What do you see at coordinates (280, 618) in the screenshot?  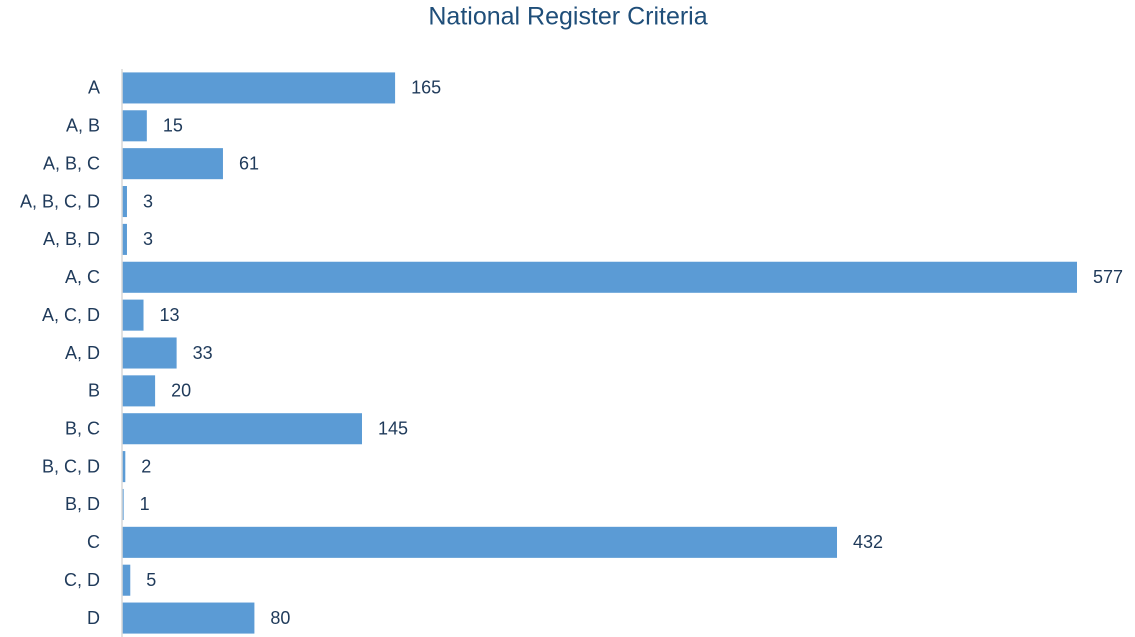 I see `value-label: 80` at bounding box center [280, 618].